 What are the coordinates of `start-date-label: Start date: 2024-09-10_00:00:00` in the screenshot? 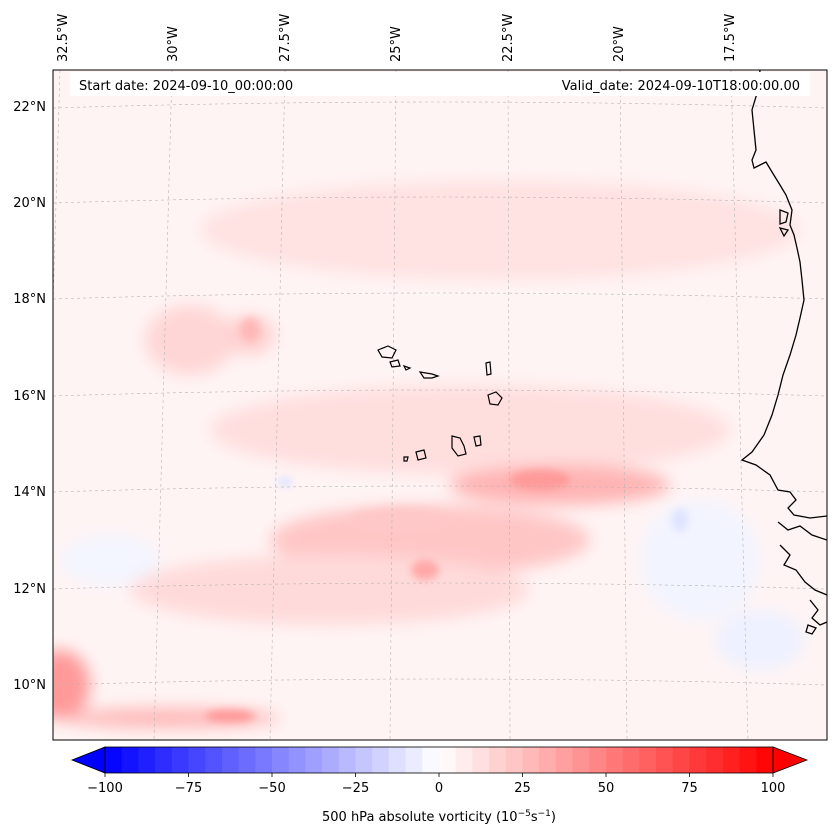 It's located at (186, 86).